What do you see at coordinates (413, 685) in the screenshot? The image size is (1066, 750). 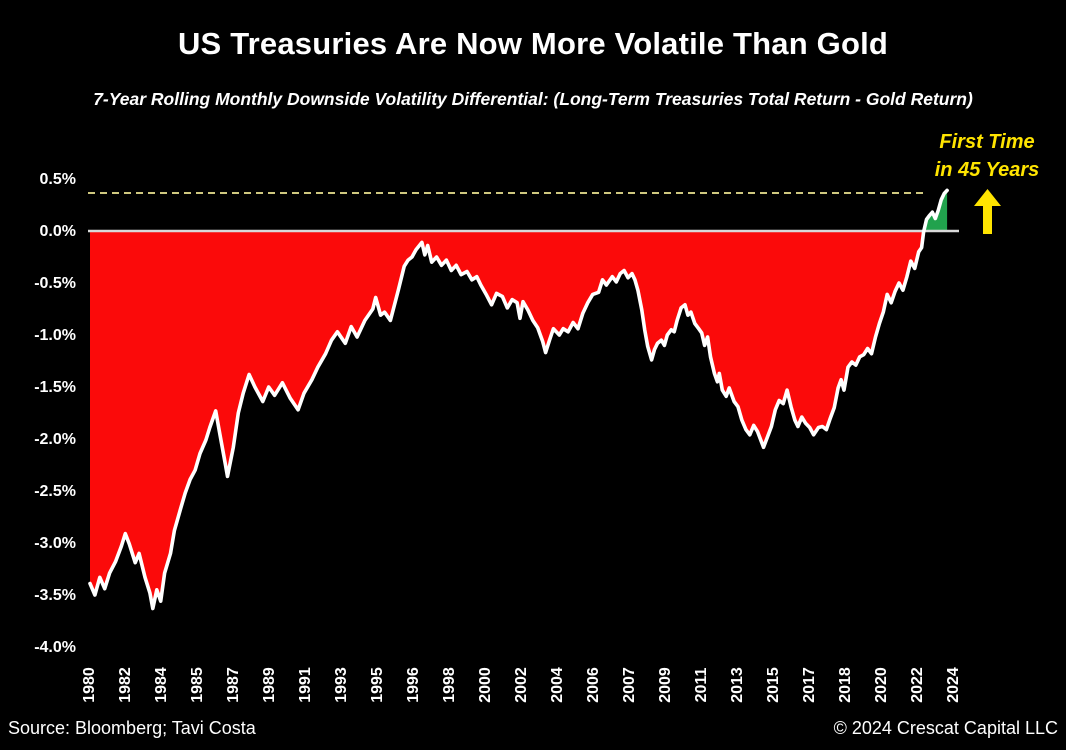 I see `x-tick-label: 1996` at bounding box center [413, 685].